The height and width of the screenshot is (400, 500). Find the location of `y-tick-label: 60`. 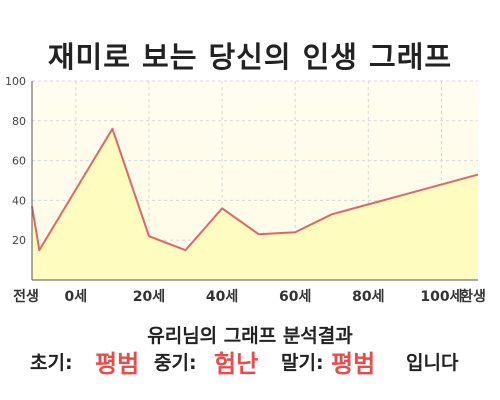

y-tick-label: 60 is located at coordinates (19, 161).